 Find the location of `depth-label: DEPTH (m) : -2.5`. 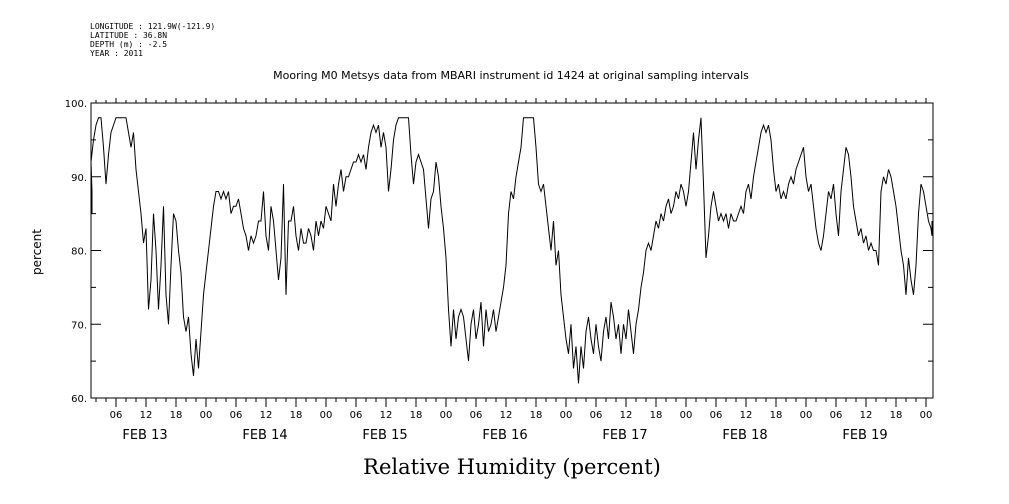

depth-label: DEPTH (m) : -2.5 is located at coordinates (129, 44).